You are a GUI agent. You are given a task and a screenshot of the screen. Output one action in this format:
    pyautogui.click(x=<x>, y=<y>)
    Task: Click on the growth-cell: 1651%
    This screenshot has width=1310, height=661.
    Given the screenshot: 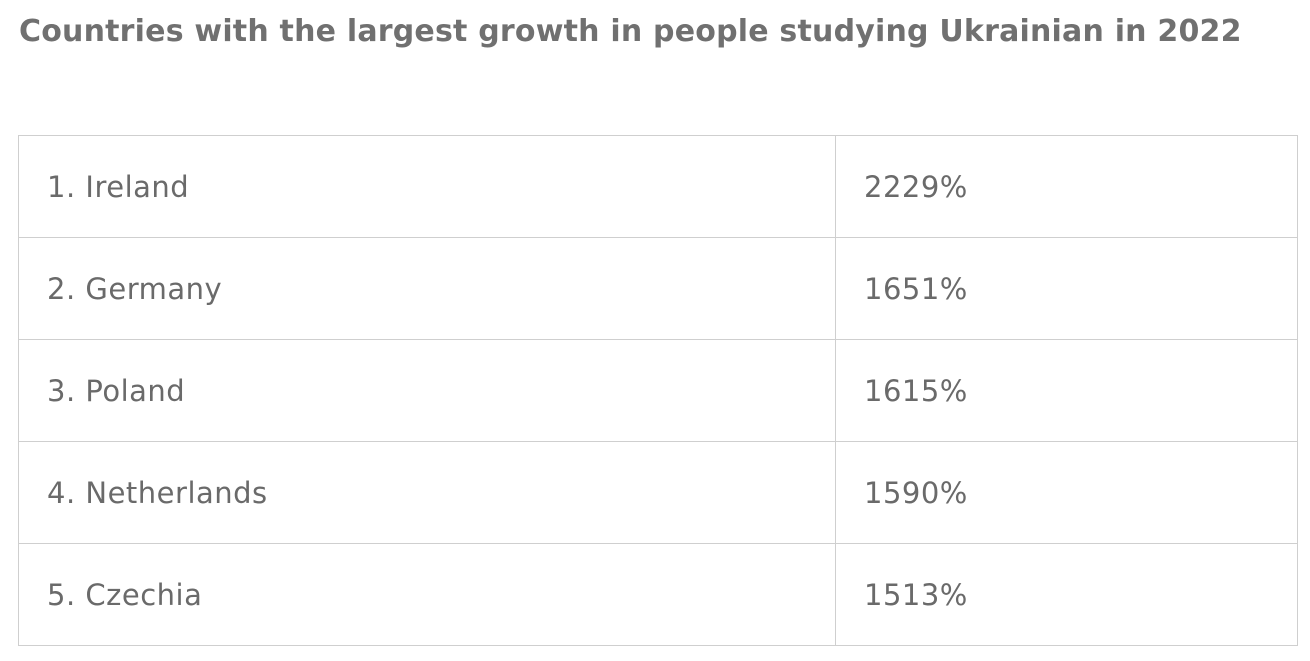 What is the action you would take?
    pyautogui.click(x=1066, y=288)
    